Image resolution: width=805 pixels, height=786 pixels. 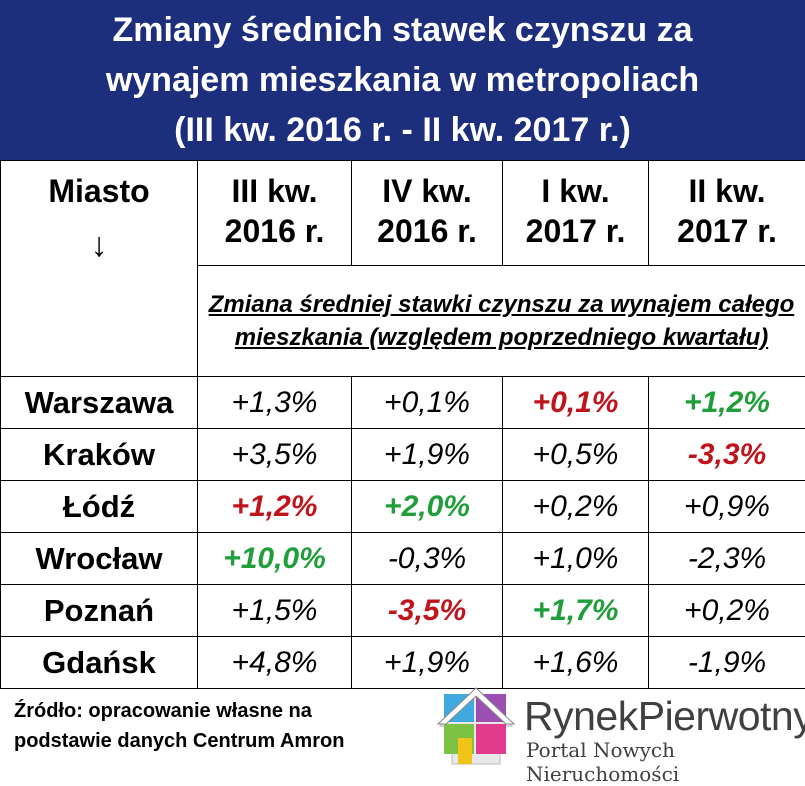 What do you see at coordinates (576, 213) in the screenshot?
I see `column-header-q1-2017: I kw.2017 r.` at bounding box center [576, 213].